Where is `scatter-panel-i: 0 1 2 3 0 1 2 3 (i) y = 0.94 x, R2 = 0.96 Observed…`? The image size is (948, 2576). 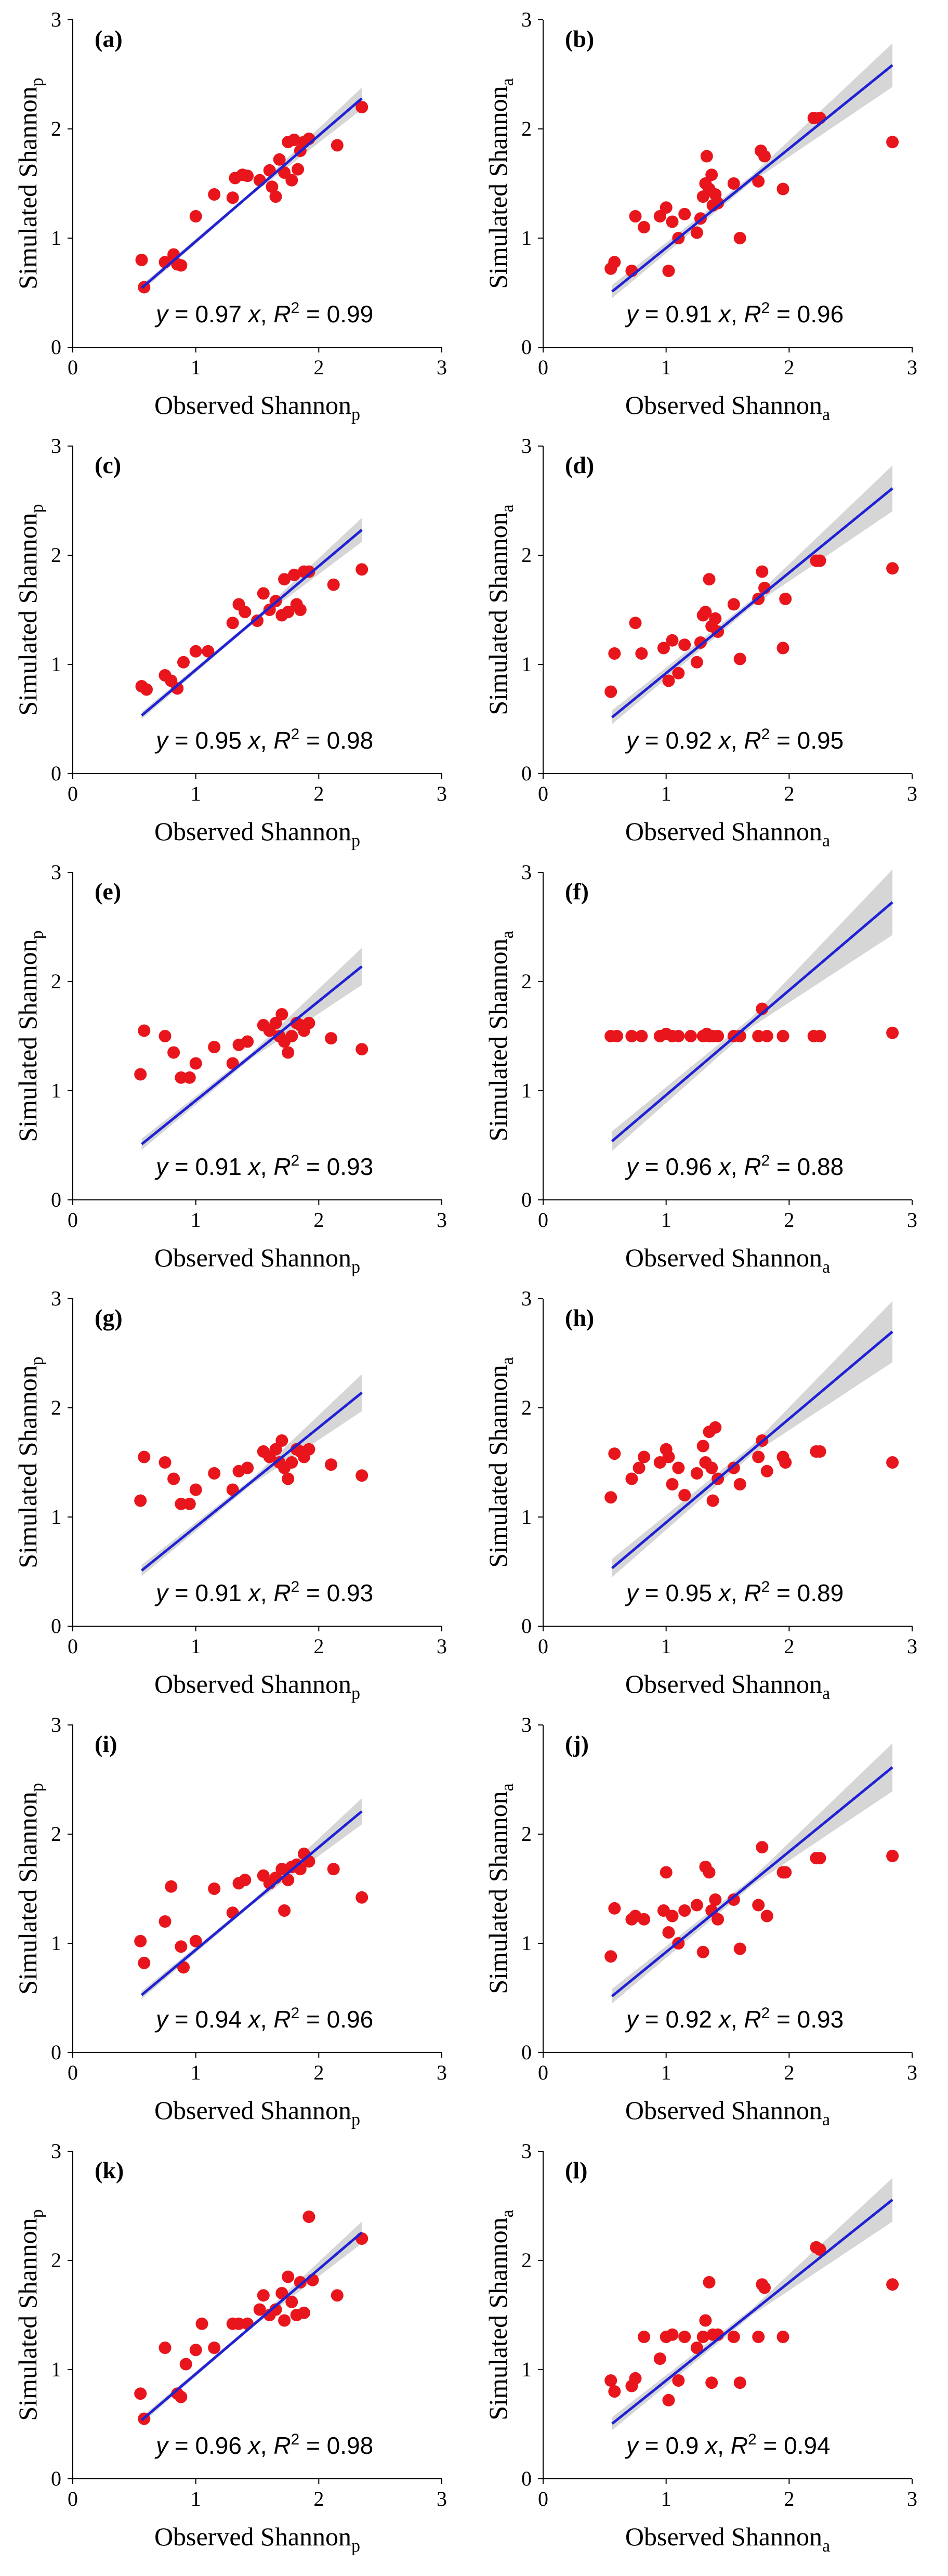 scatter-panel-i: 0 1 2 3 0 1 2 3 (i) y = 0.94 x, R2 = 0.96 Observed… is located at coordinates (230, 1921).